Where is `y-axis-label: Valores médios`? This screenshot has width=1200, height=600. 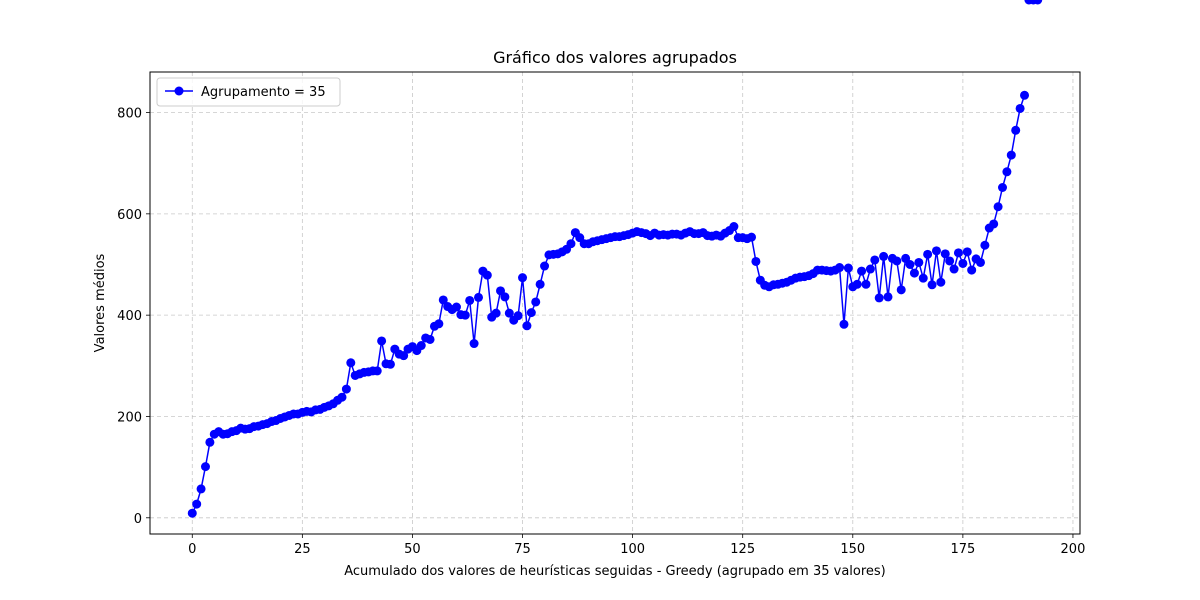 y-axis-label: Valores médios is located at coordinates (100, 302).